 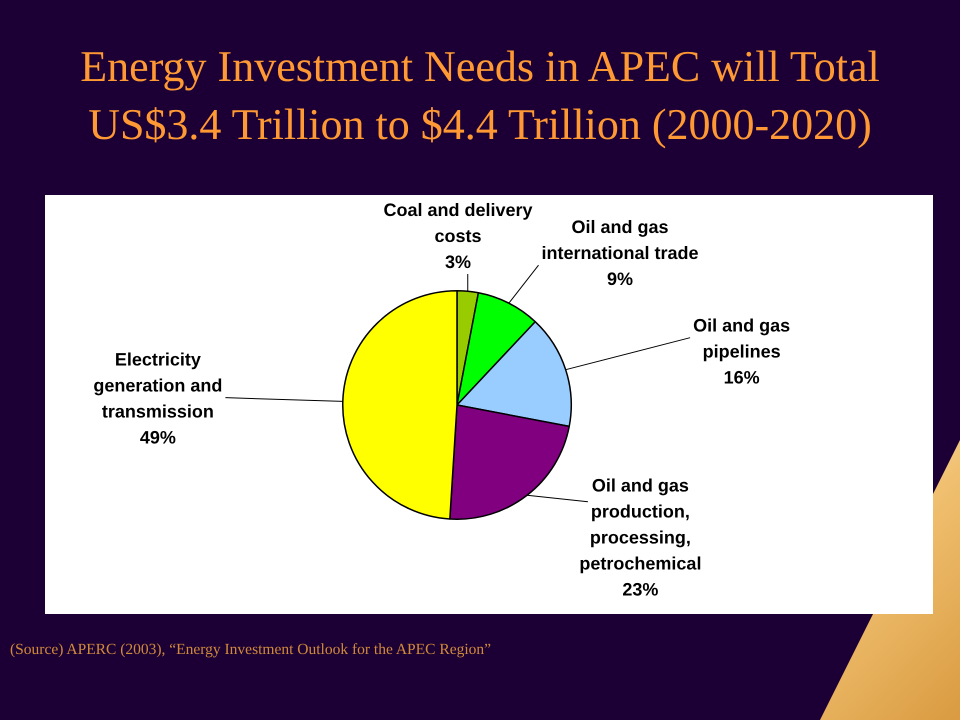 What do you see at coordinates (640, 590) in the screenshot?
I see `data-label: 23%` at bounding box center [640, 590].